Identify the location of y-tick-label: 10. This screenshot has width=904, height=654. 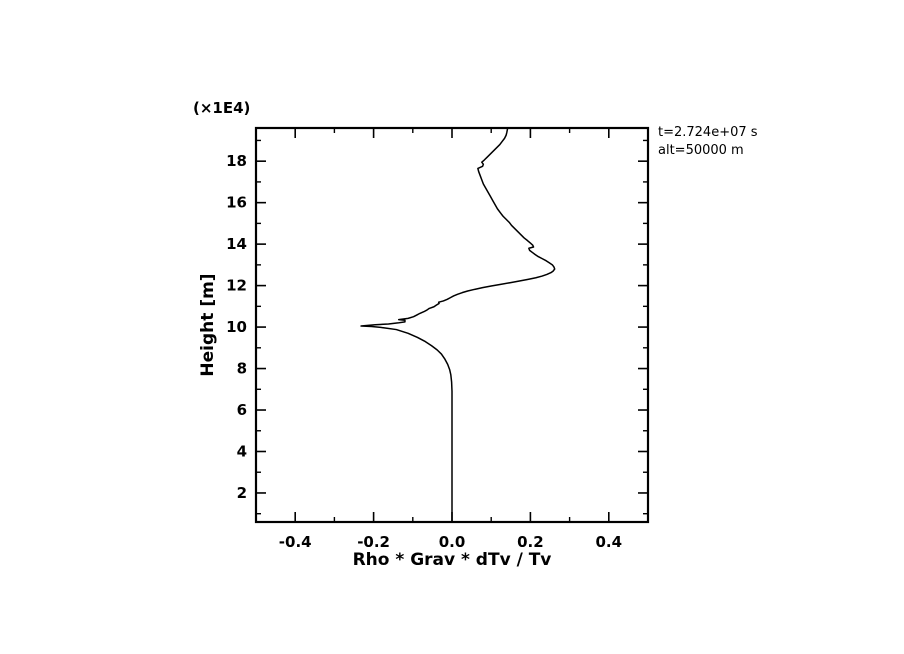
(236, 327).